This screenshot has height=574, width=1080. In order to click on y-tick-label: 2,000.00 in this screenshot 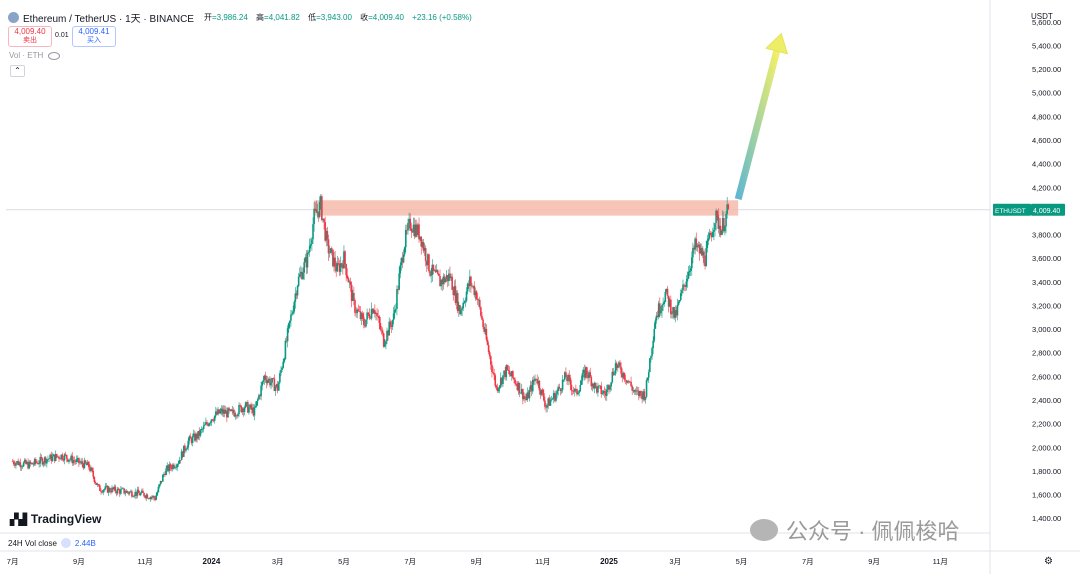, I will do `click(1046, 447)`.